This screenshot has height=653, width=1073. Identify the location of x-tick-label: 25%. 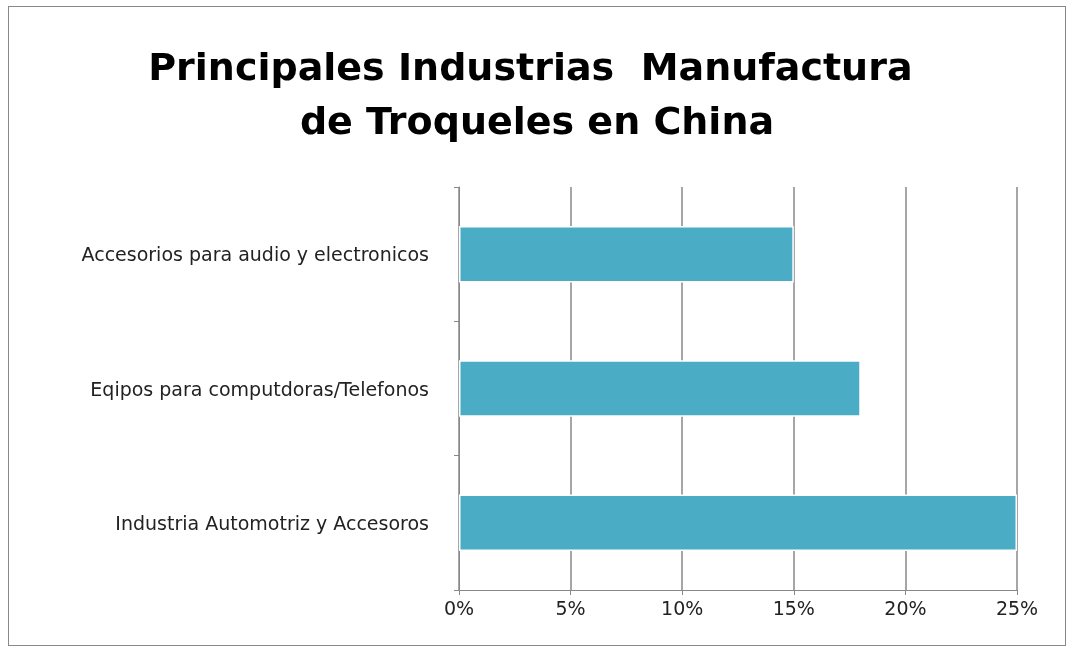
(1017, 607).